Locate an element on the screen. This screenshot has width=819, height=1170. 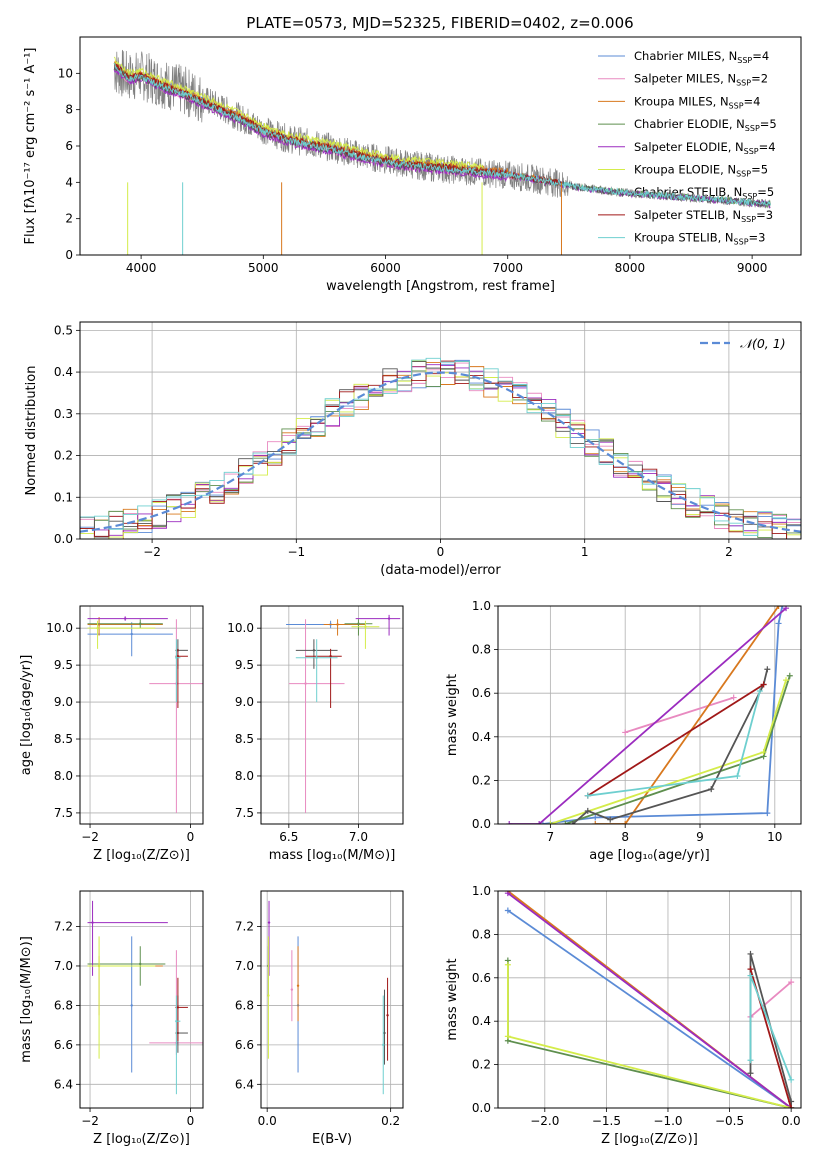
point-kroupa_elodie is located at coordinates (365, 626).